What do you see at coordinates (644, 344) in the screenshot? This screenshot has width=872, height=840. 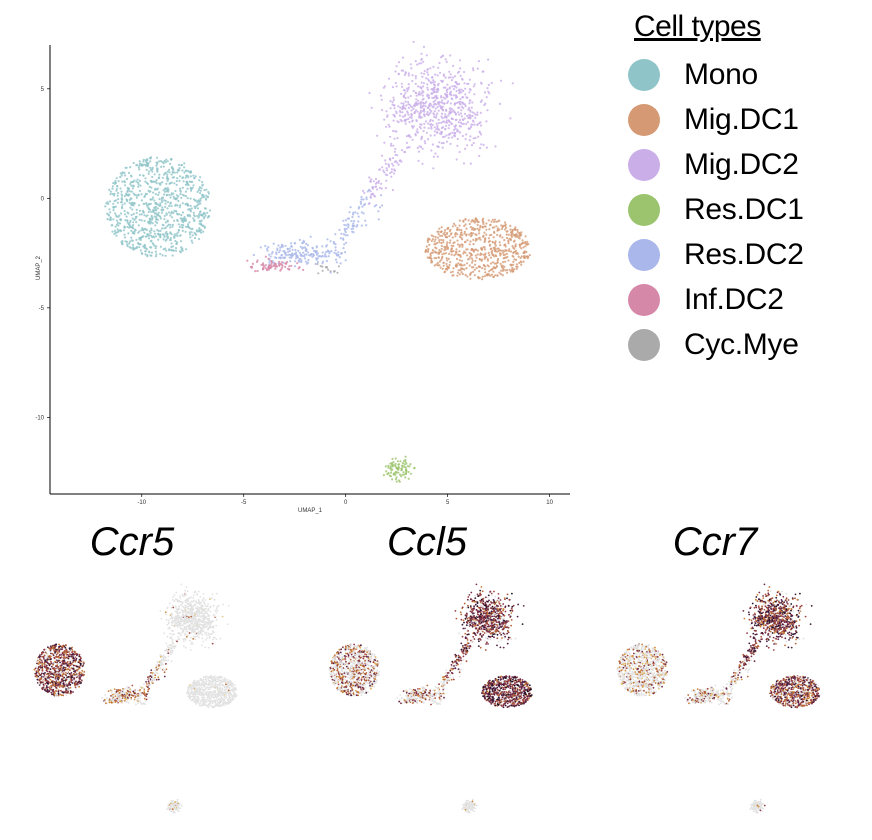 I see `legend-swatch` at bounding box center [644, 344].